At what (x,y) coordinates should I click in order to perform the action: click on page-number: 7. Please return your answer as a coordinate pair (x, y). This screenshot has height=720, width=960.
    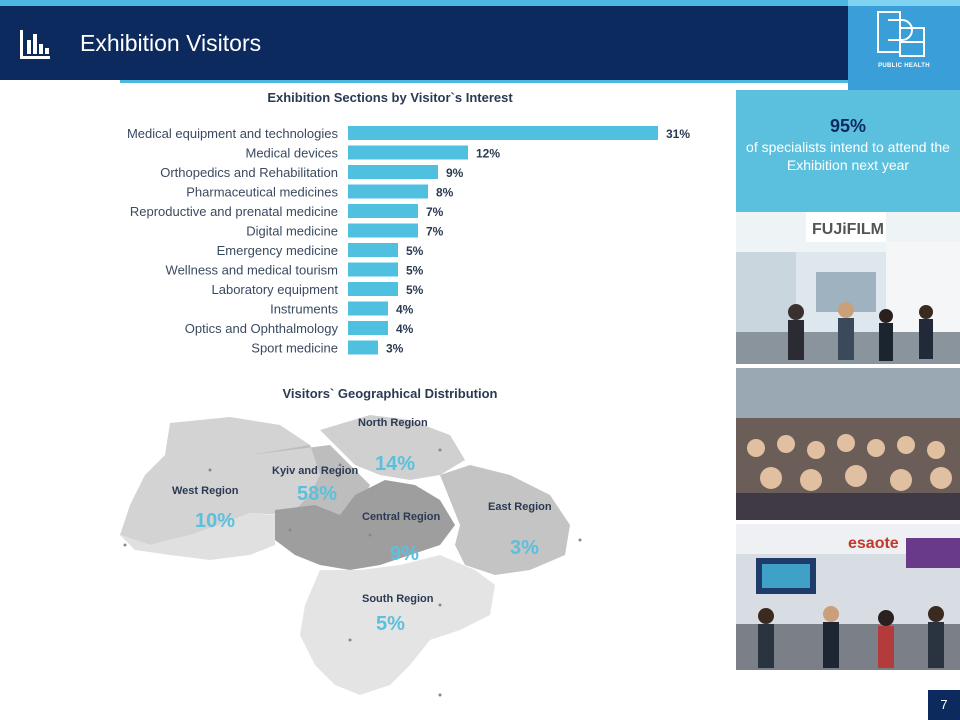
    Looking at the image, I should click on (944, 705).